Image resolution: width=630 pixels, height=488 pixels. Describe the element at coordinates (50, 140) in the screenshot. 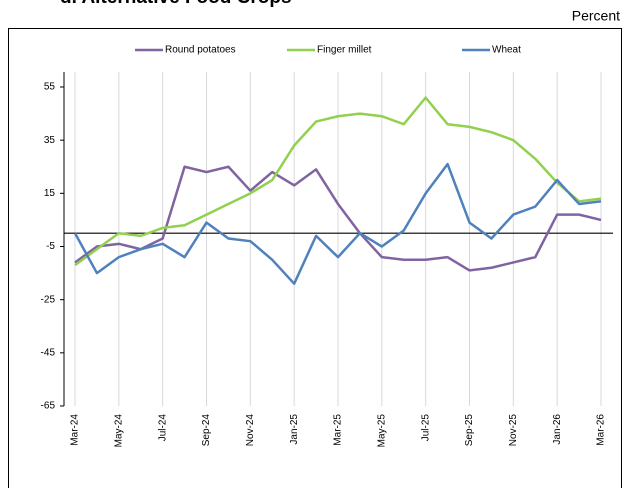

I see `y-tick-label: 35` at that location.